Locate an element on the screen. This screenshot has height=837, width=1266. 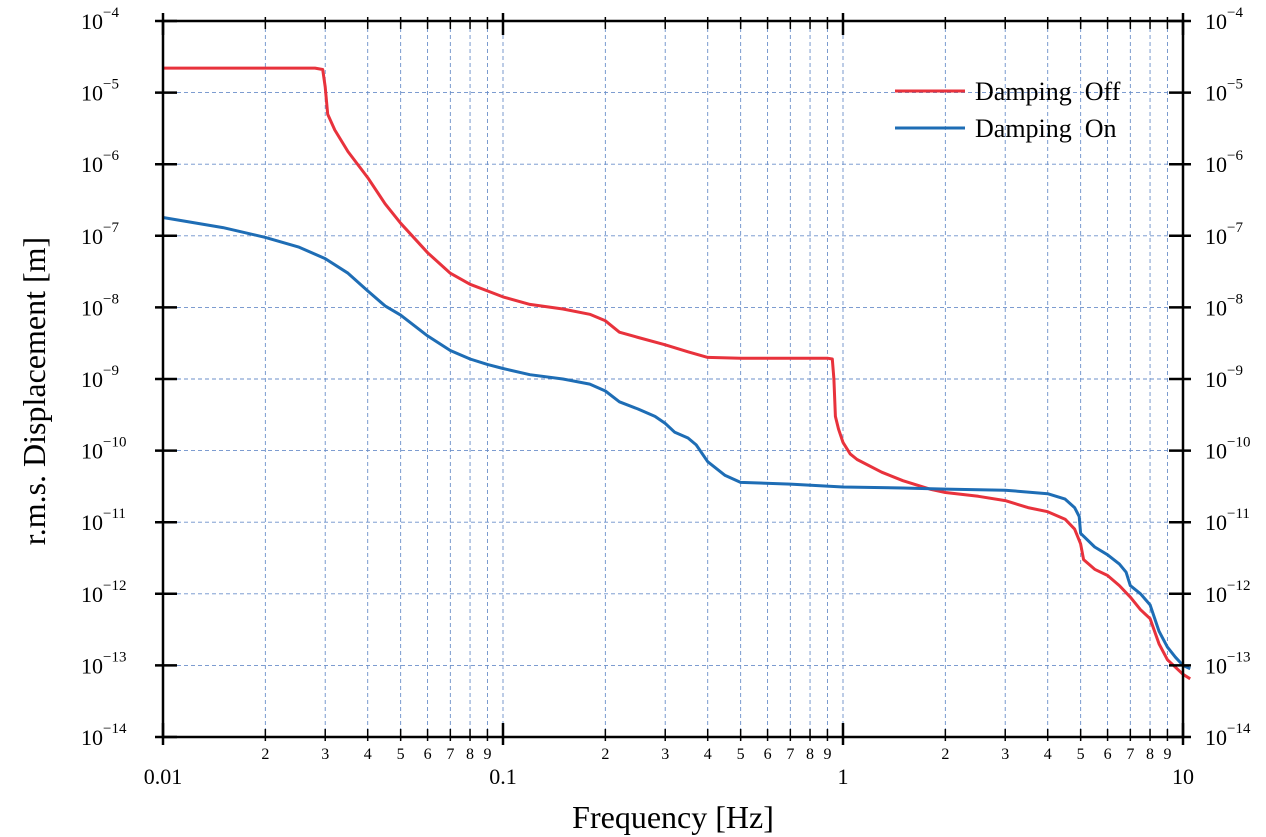
y-tick-label-right: 10⁻⁸ is located at coordinates (1224, 305).